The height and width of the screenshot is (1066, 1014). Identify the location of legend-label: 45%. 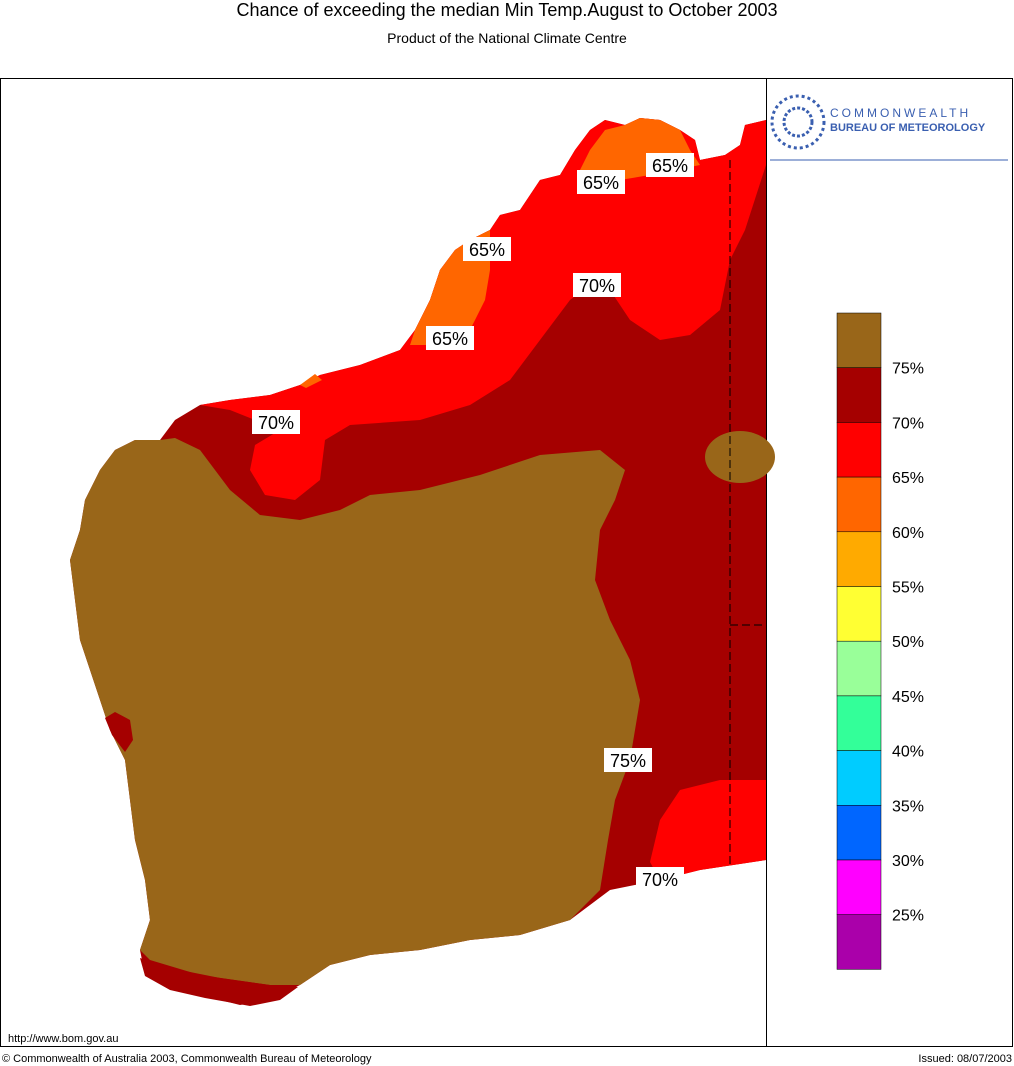
(908, 697).